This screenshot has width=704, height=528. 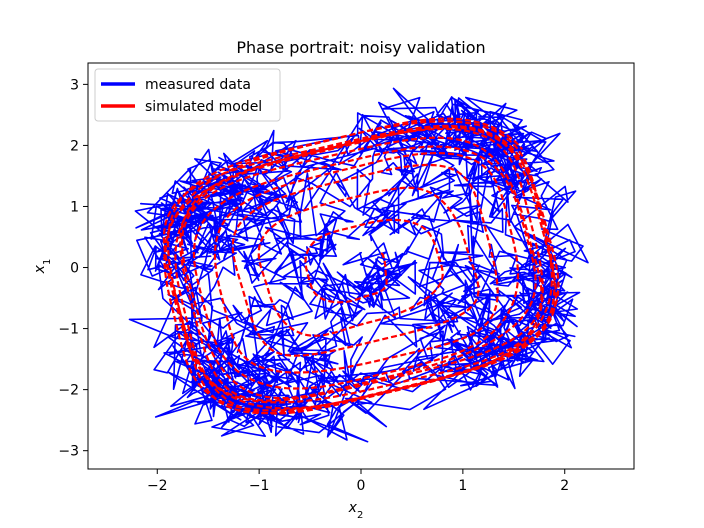 What do you see at coordinates (68, 452) in the screenshot?
I see `y-tick-label: −3` at bounding box center [68, 452].